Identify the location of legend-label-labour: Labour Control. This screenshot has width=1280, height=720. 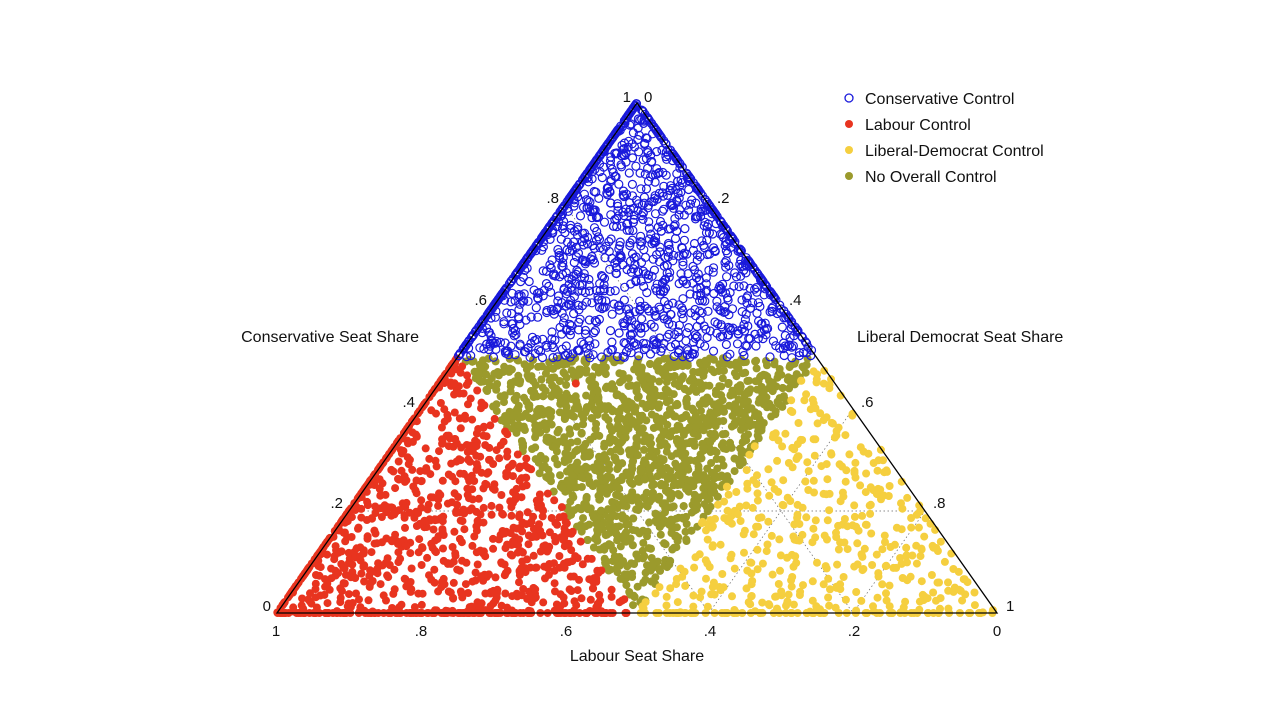
(918, 125).